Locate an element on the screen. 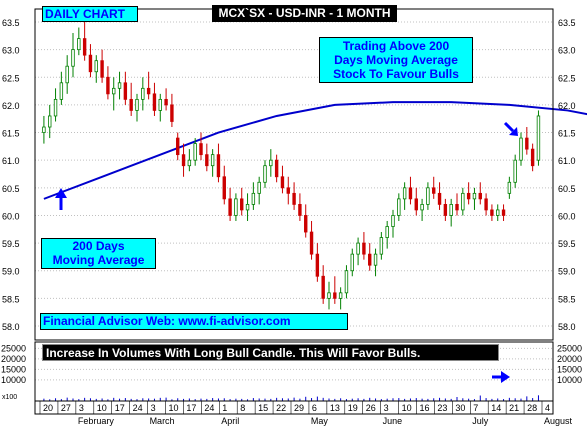  x-axis-frame is located at coordinates (294, 407).